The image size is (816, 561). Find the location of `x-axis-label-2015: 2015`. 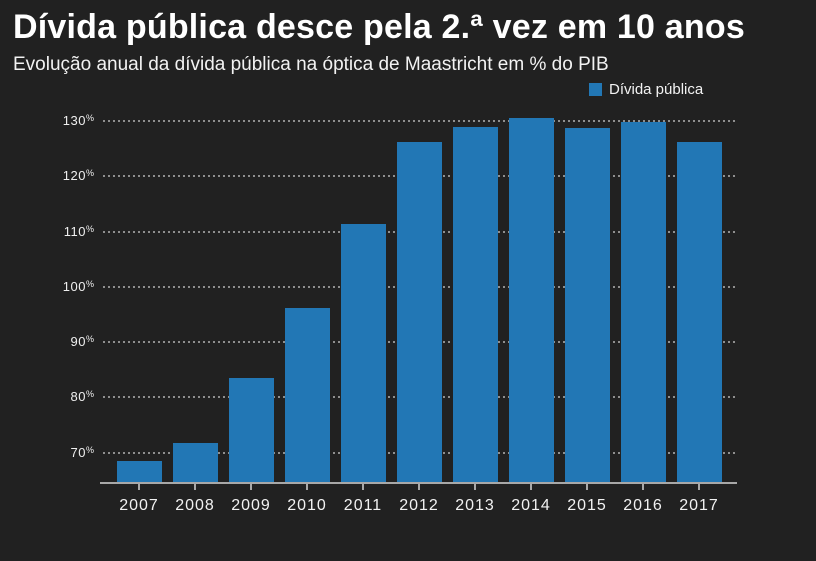

x-axis-label-2015: 2015 is located at coordinates (587, 505).